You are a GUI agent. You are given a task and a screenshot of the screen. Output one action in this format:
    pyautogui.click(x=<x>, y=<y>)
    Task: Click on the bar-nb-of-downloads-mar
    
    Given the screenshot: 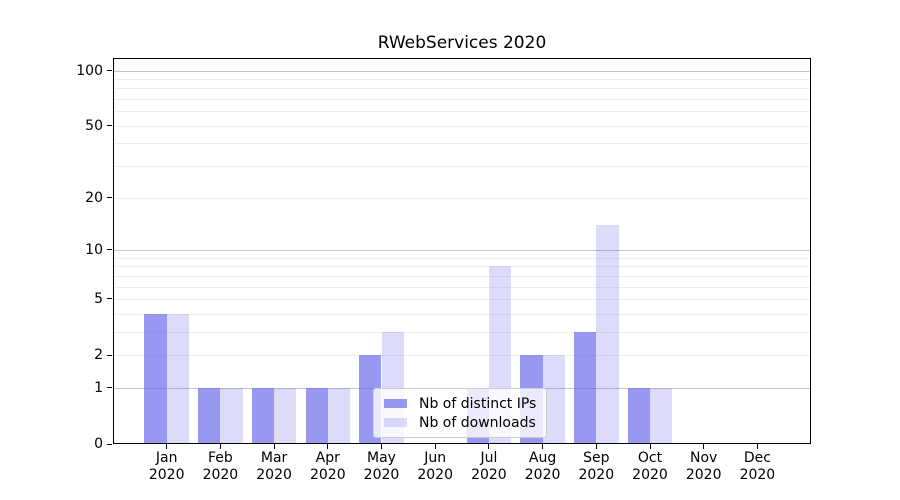 What is the action you would take?
    pyautogui.click(x=285, y=415)
    